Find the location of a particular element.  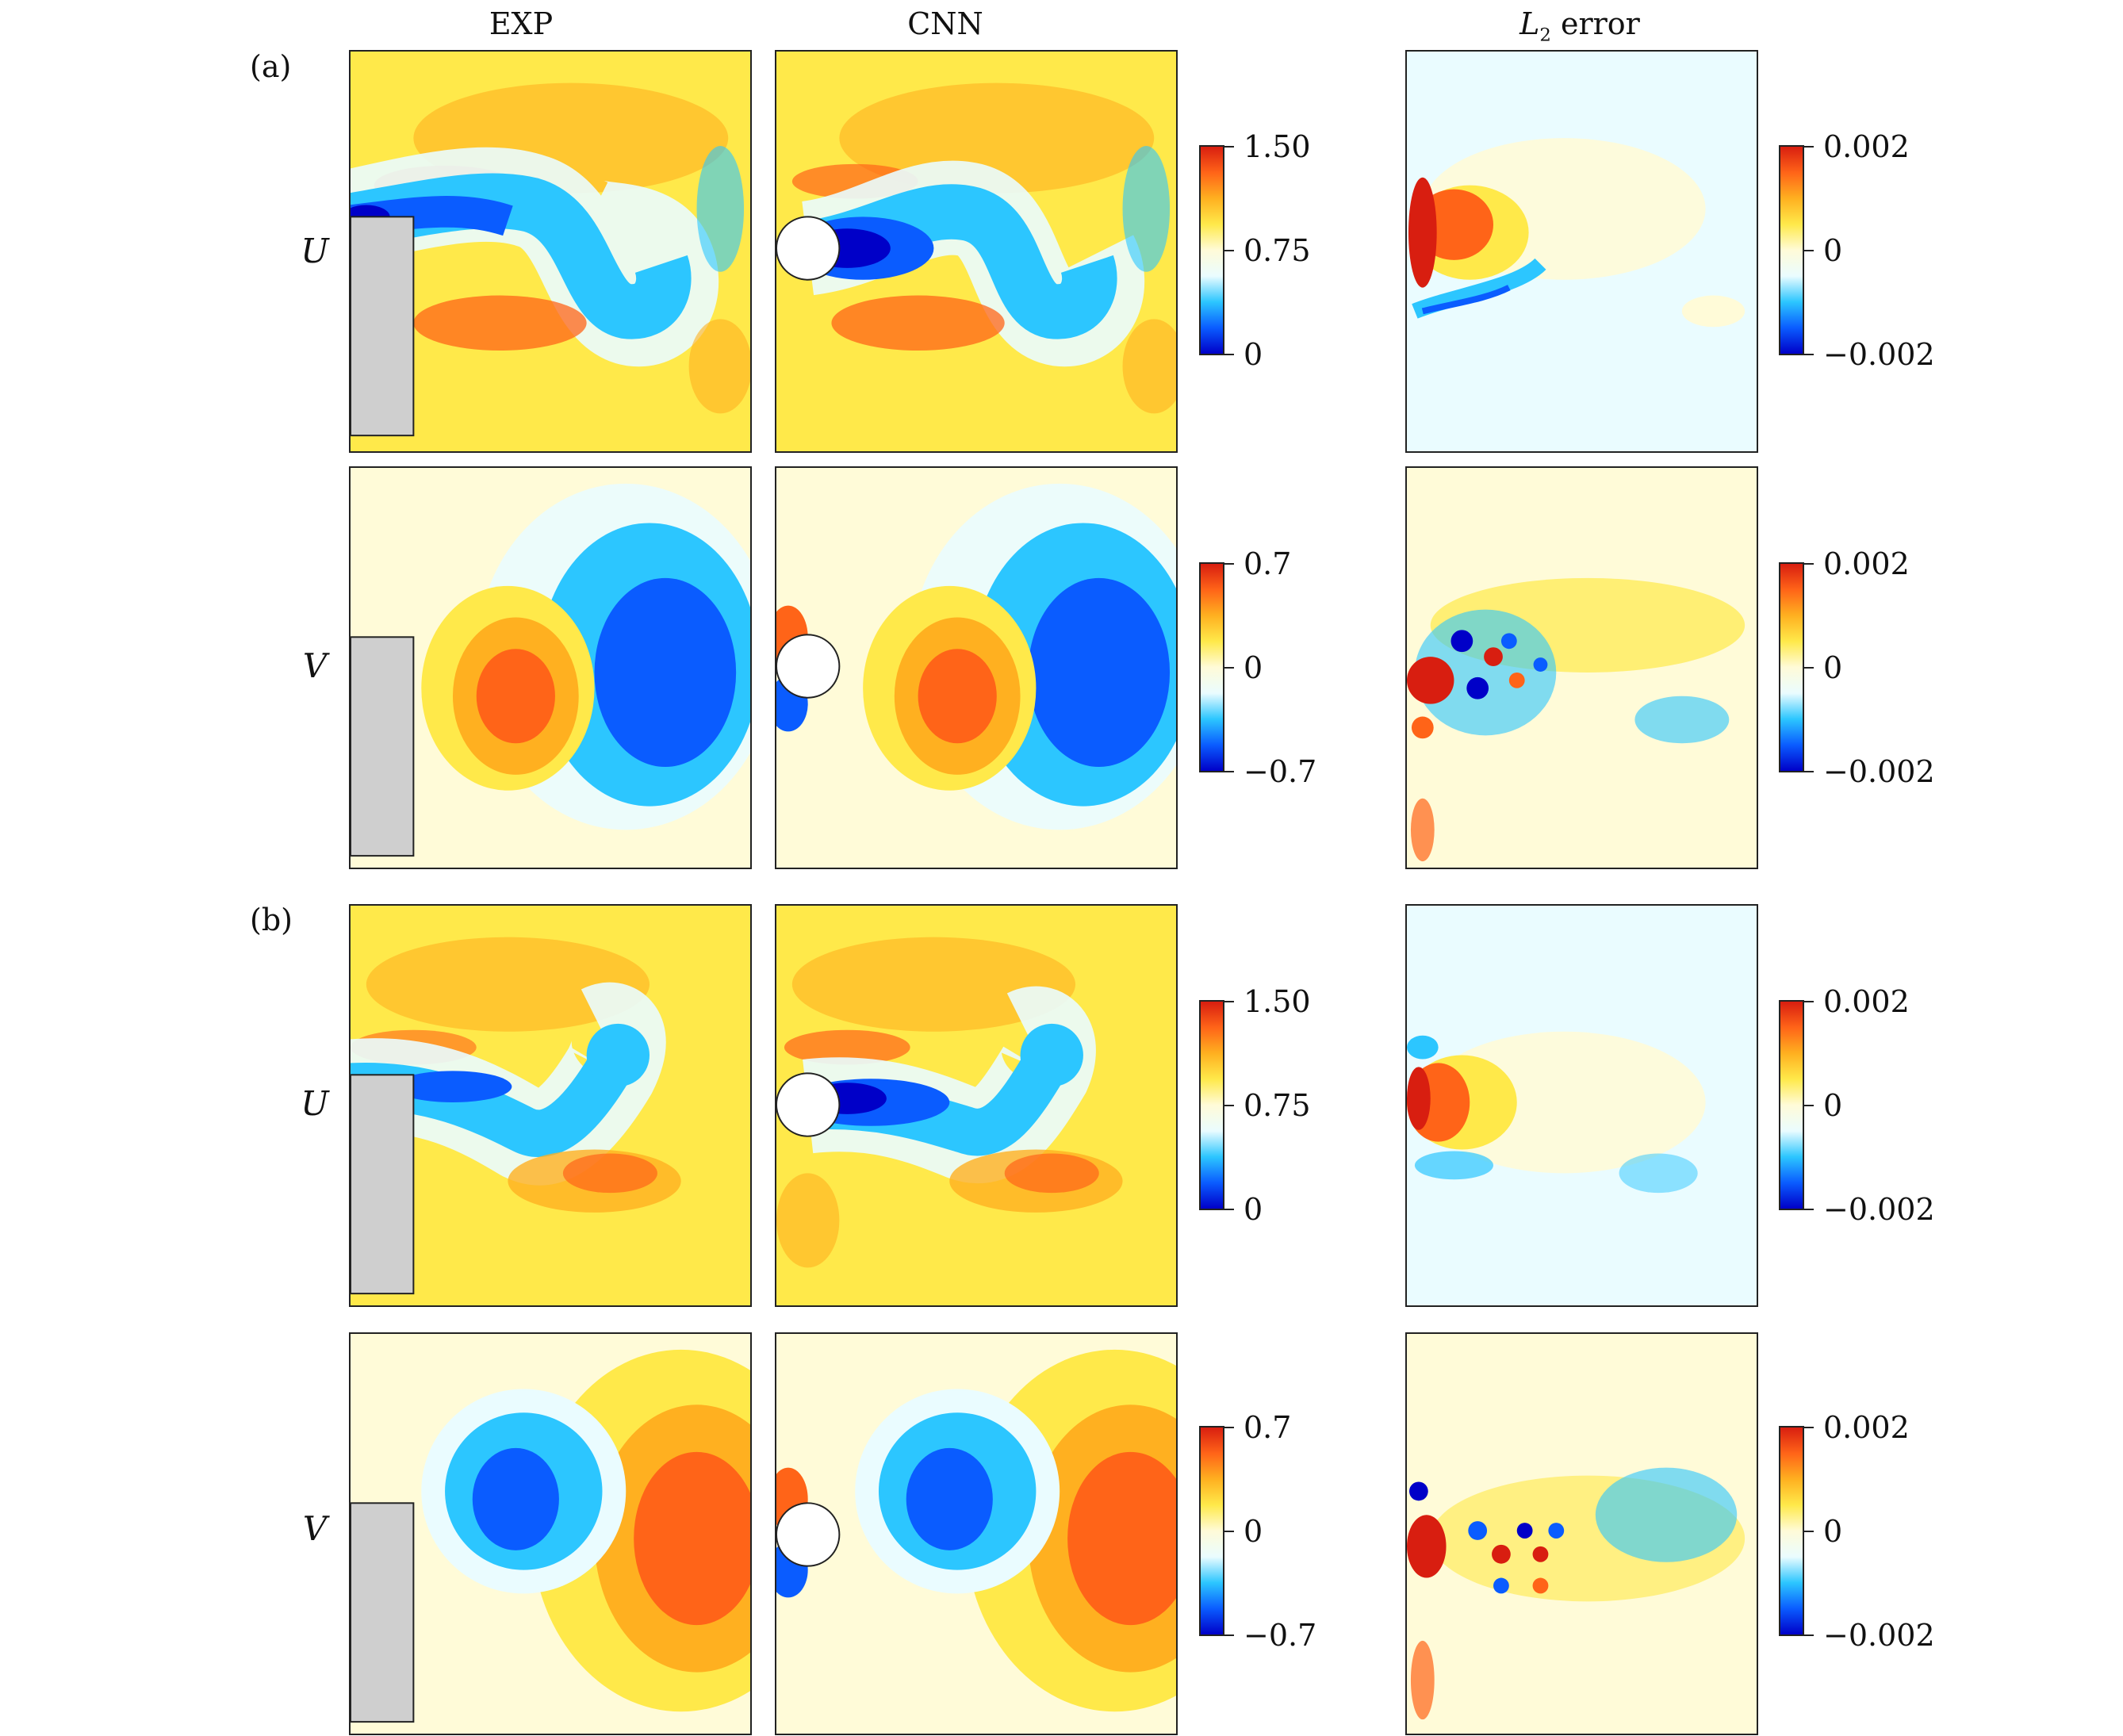

column-heading-exp: EXP is located at coordinates (521, 23).